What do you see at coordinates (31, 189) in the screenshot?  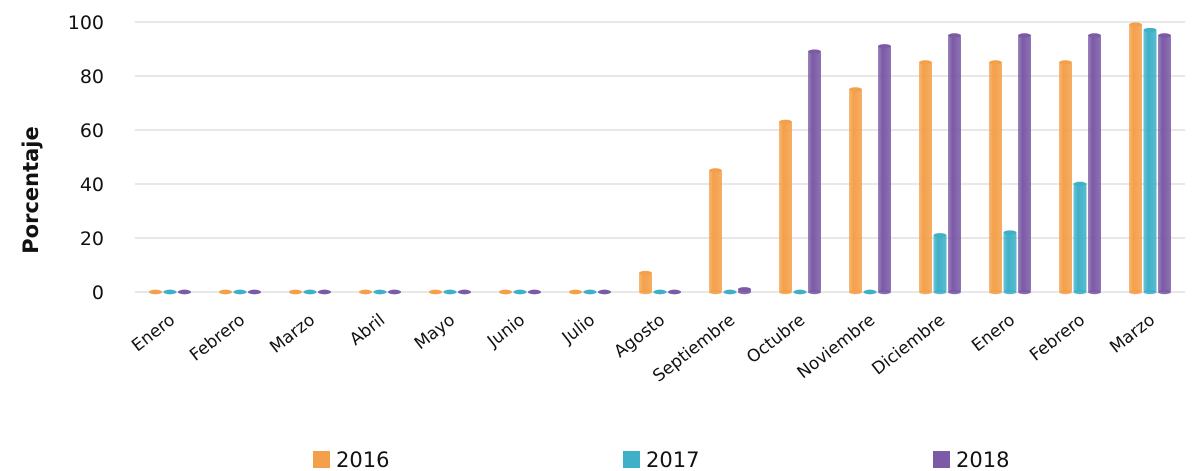 I see `y-axis-title: Porcentaje` at bounding box center [31, 189].